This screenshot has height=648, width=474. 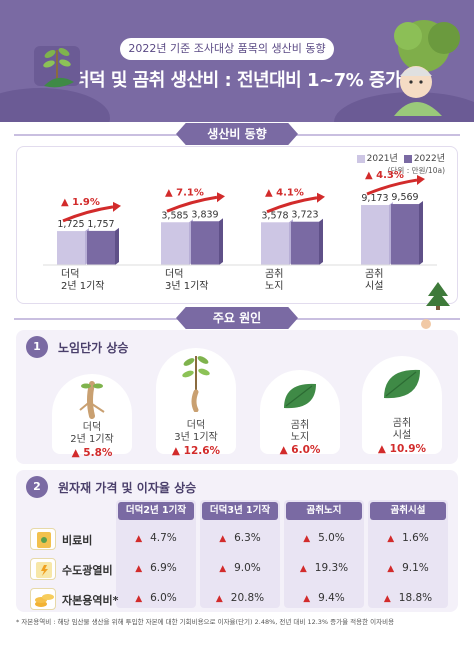 What do you see at coordinates (87, 570) in the screenshot?
I see `row-label: 수도광열비` at bounding box center [87, 570].